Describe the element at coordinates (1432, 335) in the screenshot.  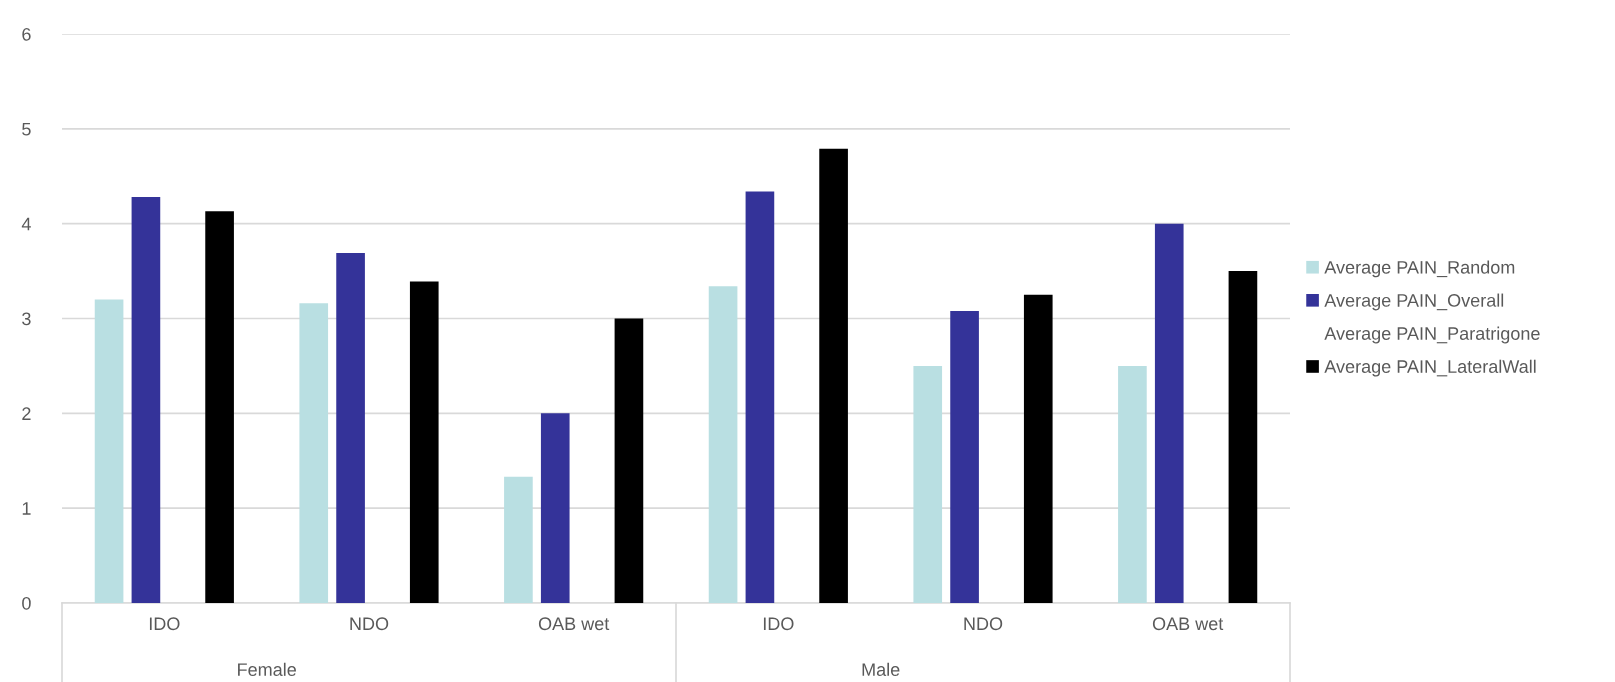
I see `text: Average PAIN_Paratrigone` at that location.